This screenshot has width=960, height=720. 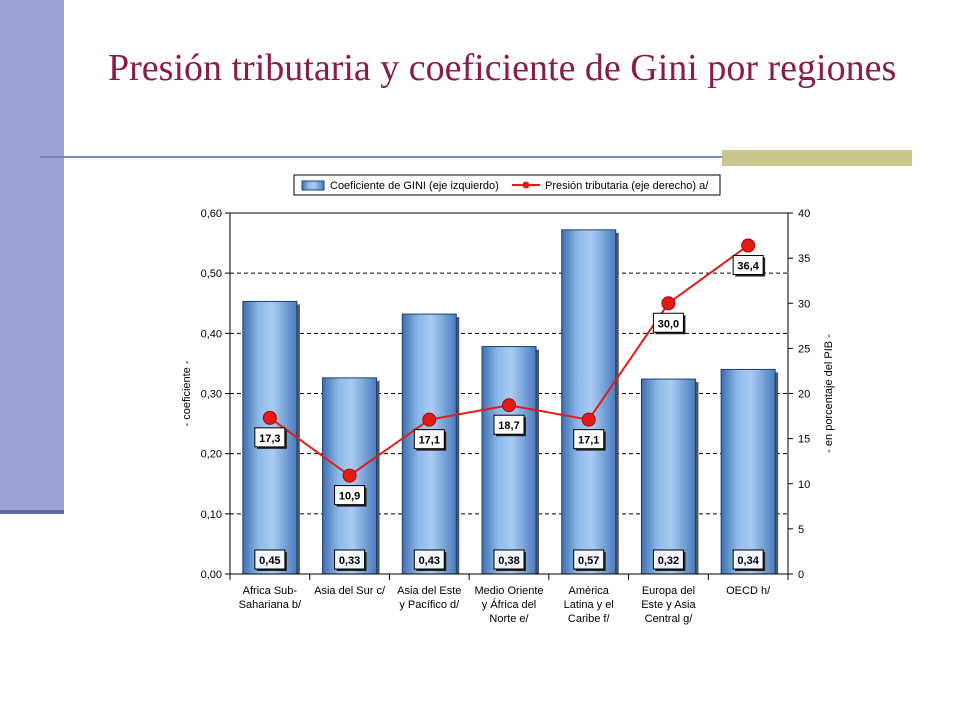 I want to click on tax-data-label: 30,0, so click(x=668, y=324).